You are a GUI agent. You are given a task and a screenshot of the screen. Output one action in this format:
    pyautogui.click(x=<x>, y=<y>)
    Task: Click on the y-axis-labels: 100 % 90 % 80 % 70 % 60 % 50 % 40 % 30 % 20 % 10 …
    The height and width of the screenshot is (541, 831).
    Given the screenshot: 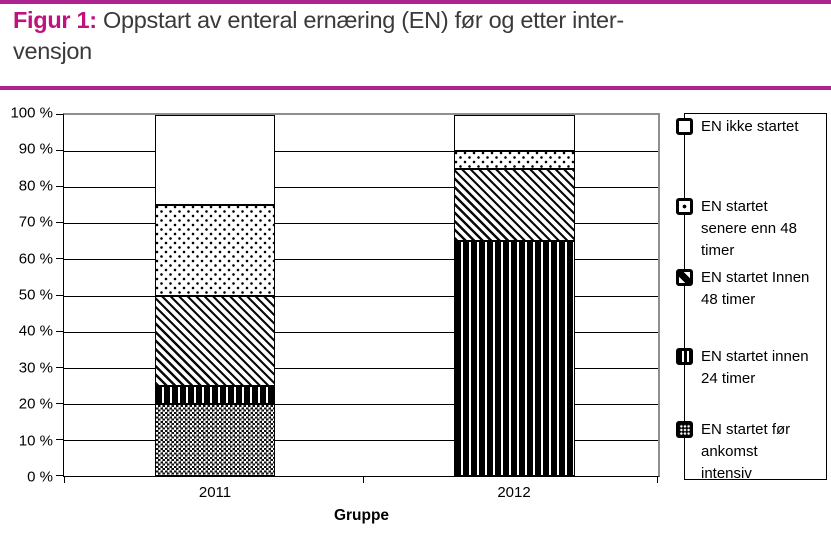 What is the action you would take?
    pyautogui.click(x=26, y=295)
    